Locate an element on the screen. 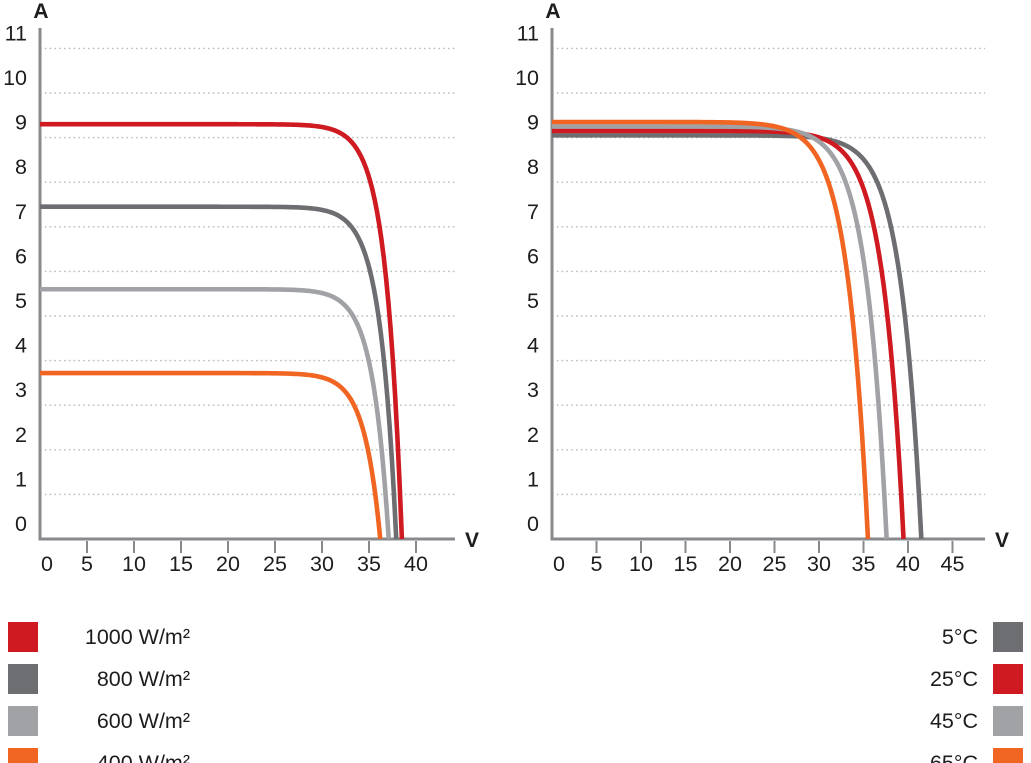 This screenshot has height=763, width=1031. legend-temperature: 5°C 25°C 45°C 65°C is located at coordinates (976, 692).